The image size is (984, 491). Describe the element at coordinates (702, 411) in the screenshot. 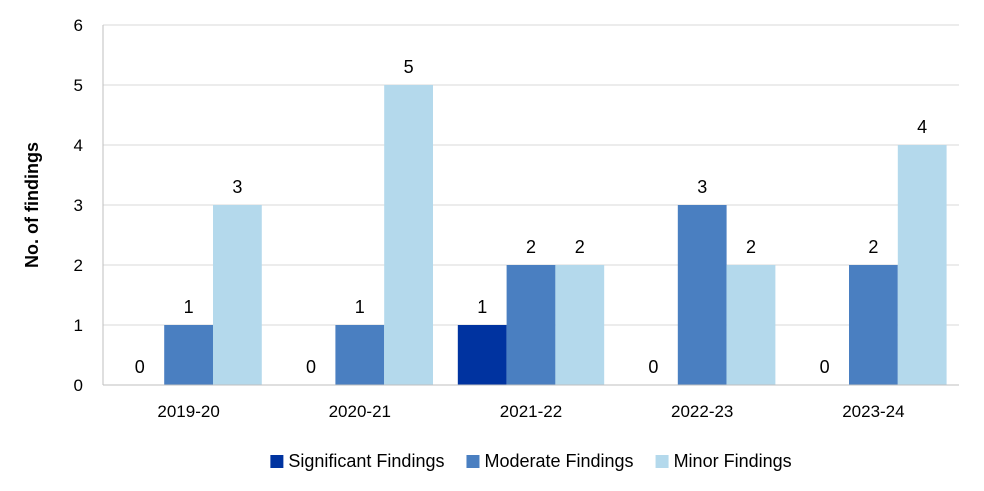

I see `x-tick-label: 2022-23` at that location.